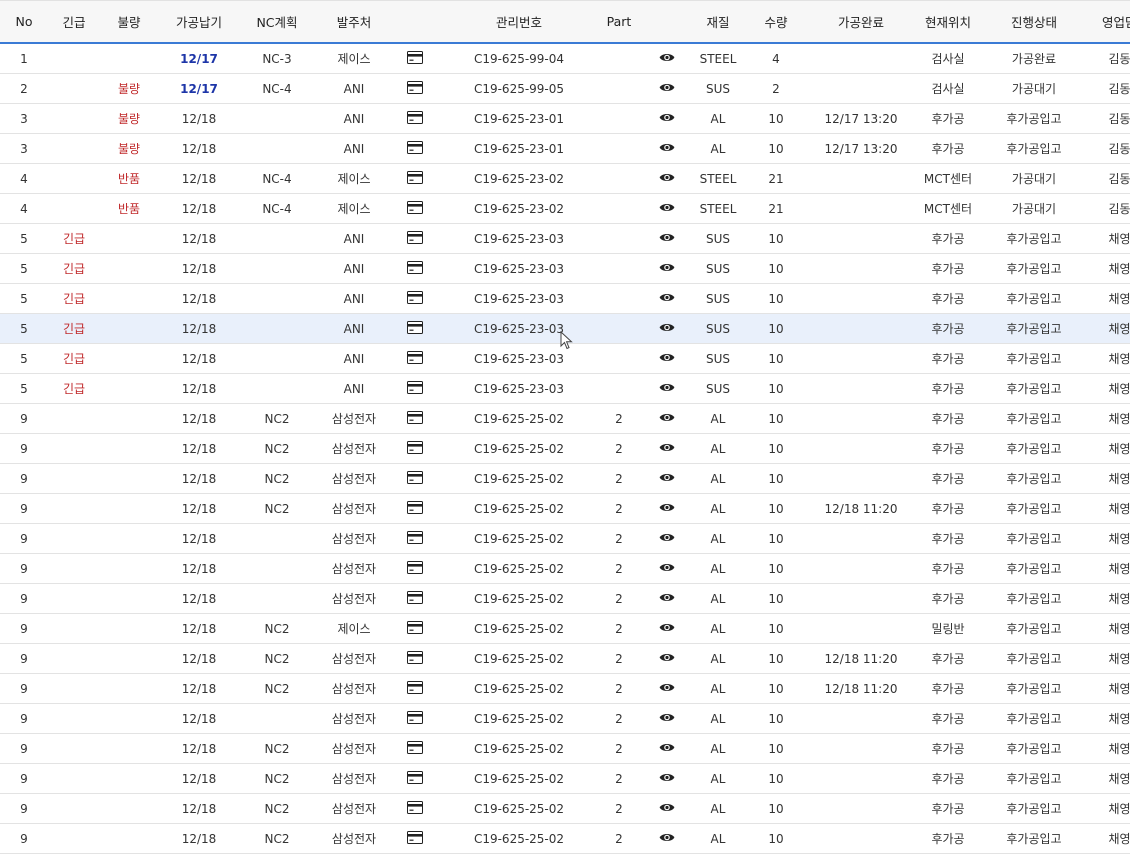 The width and height of the screenshot is (1130, 854). I want to click on col-header-sales: 영업담당, so click(1105, 22).